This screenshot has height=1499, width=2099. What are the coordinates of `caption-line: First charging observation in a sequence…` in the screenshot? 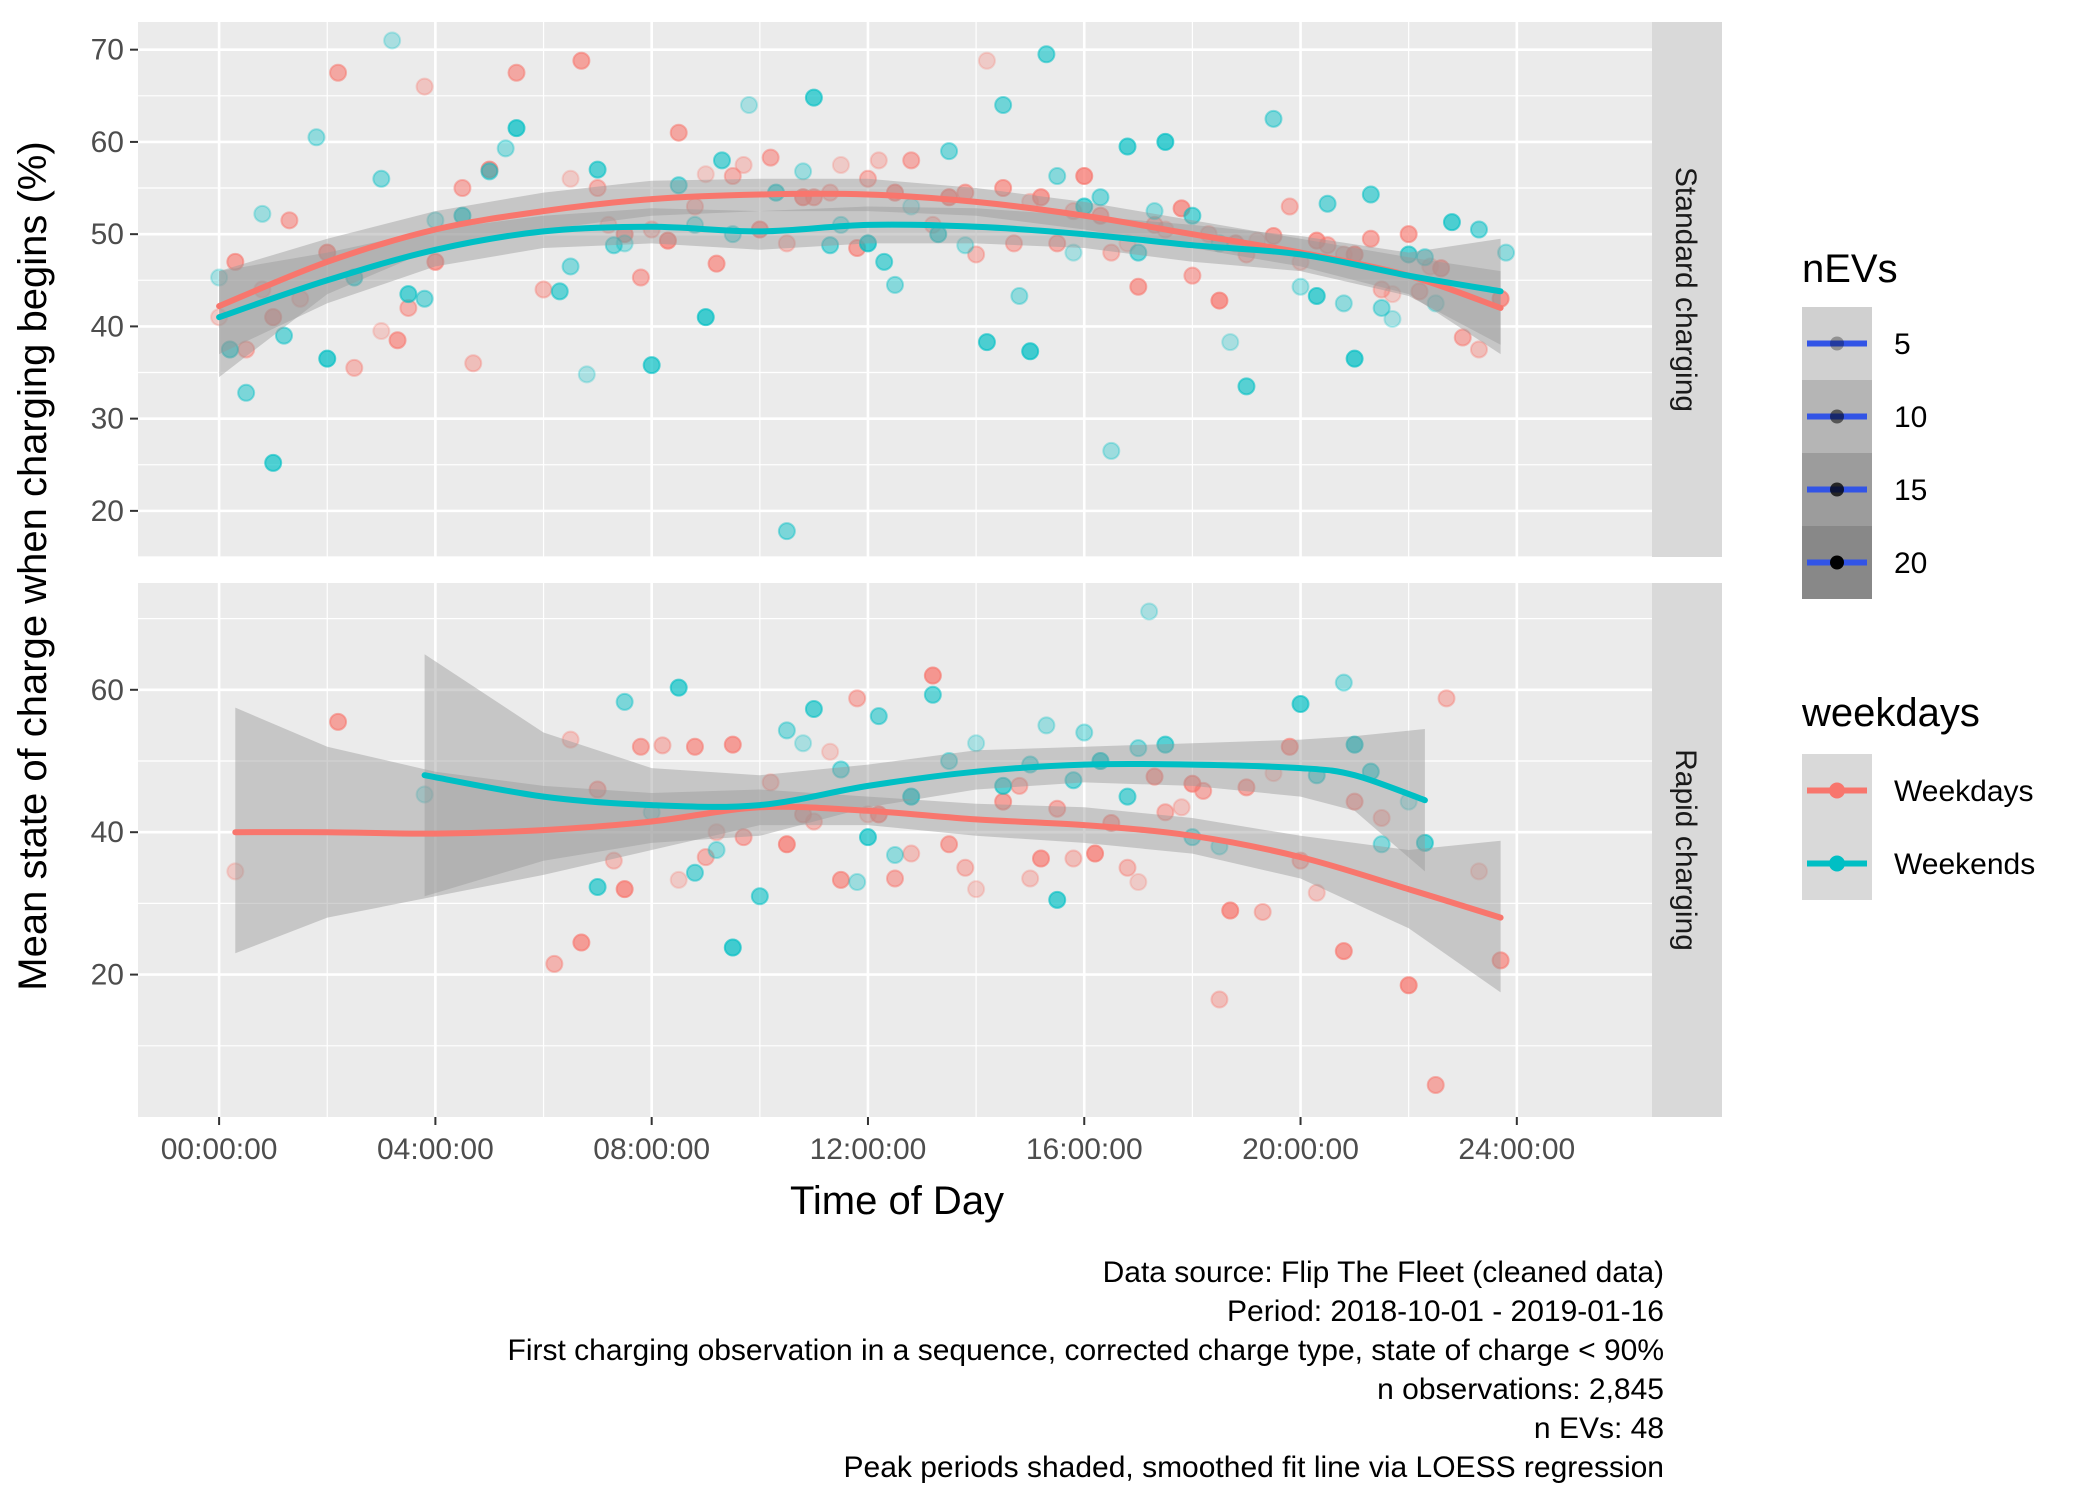 It's located at (1086, 1350).